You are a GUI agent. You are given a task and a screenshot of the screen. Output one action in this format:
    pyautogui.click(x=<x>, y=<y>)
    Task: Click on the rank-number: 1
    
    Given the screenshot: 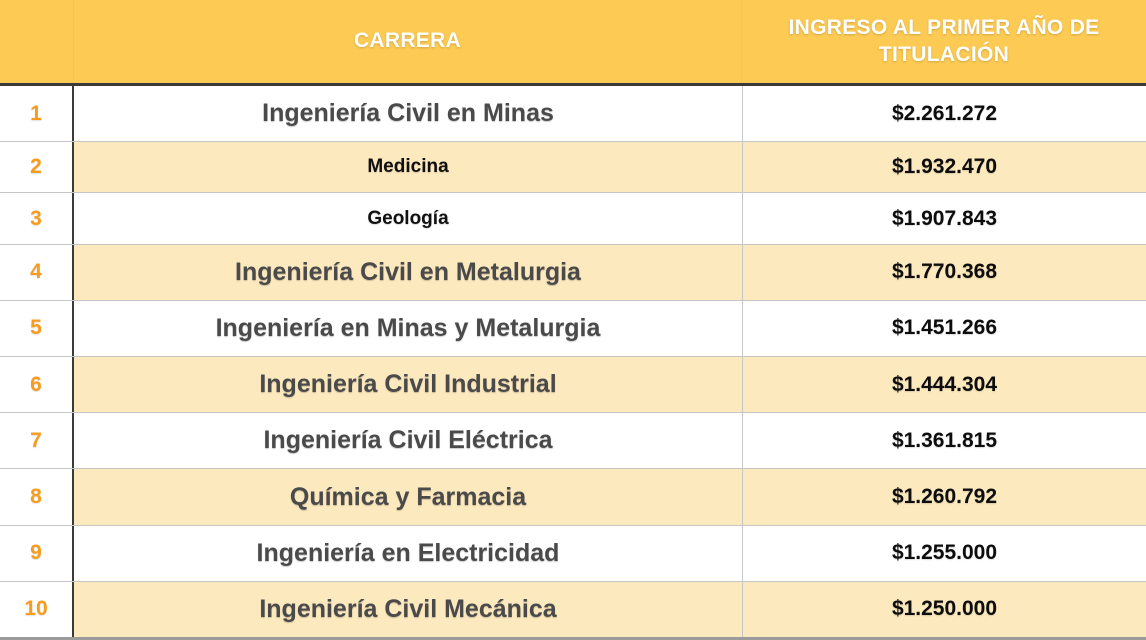 What is the action you would take?
    pyautogui.click(x=36, y=113)
    